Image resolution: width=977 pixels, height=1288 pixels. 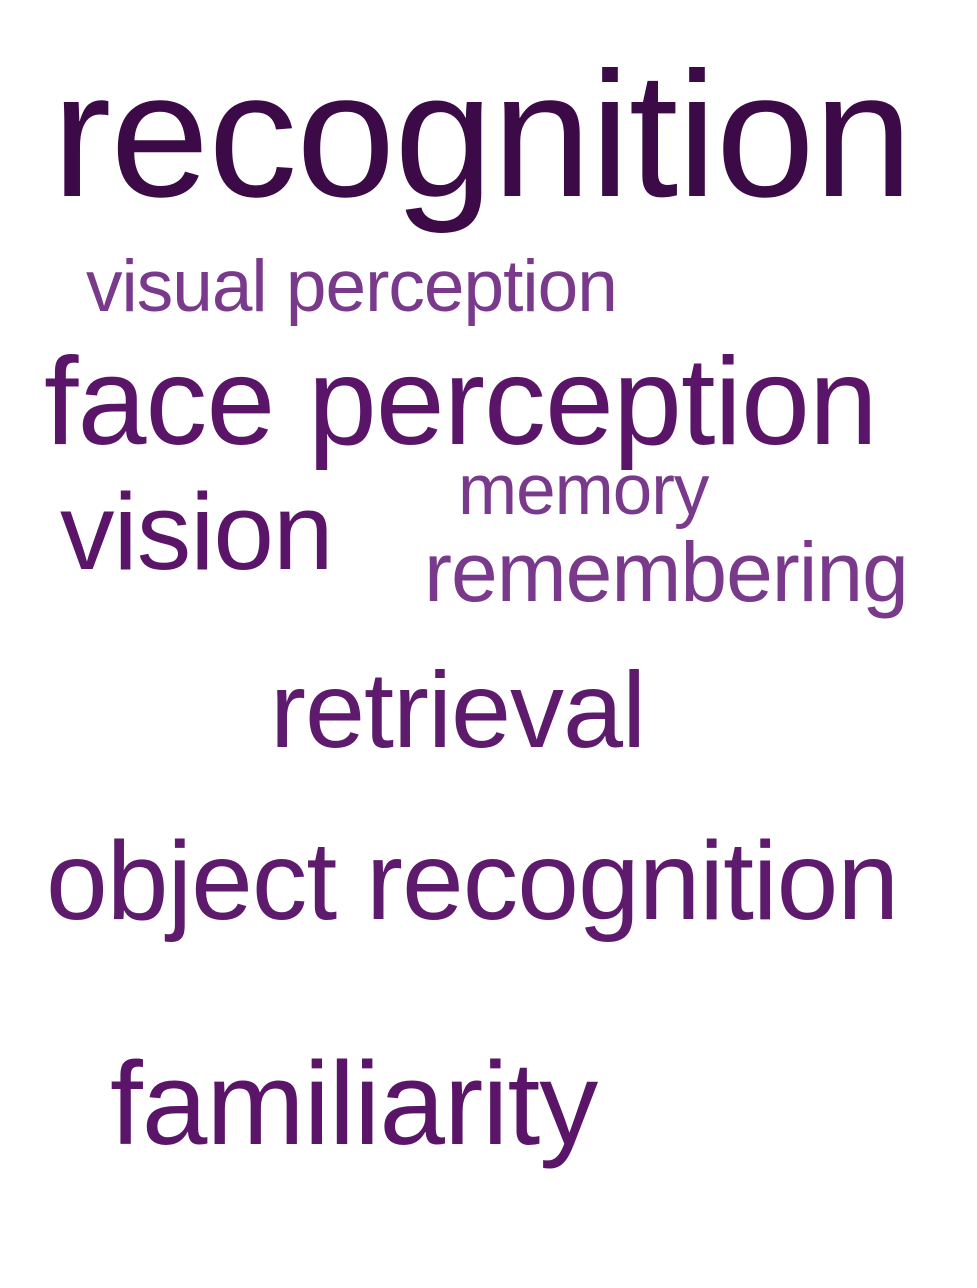 I want to click on word-remembering: remembering, so click(x=666, y=572).